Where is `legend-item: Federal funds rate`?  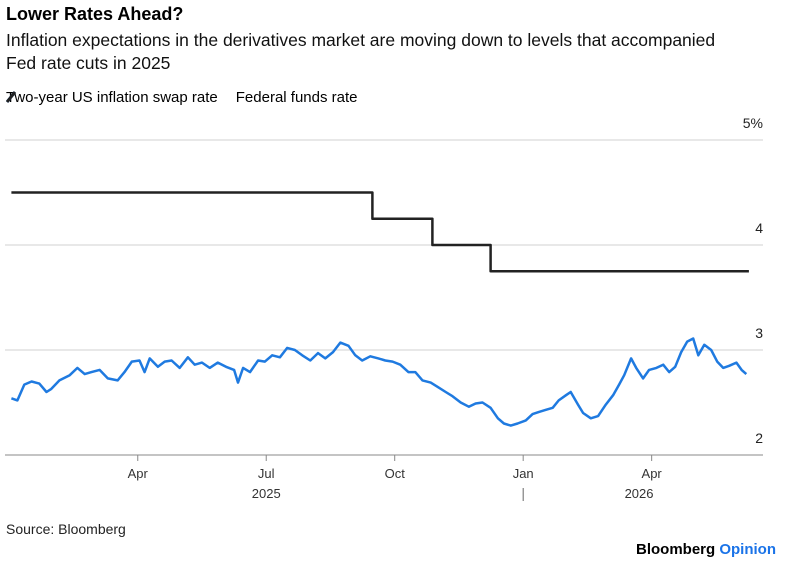
legend-item: Federal funds rate is located at coordinates (182, 97).